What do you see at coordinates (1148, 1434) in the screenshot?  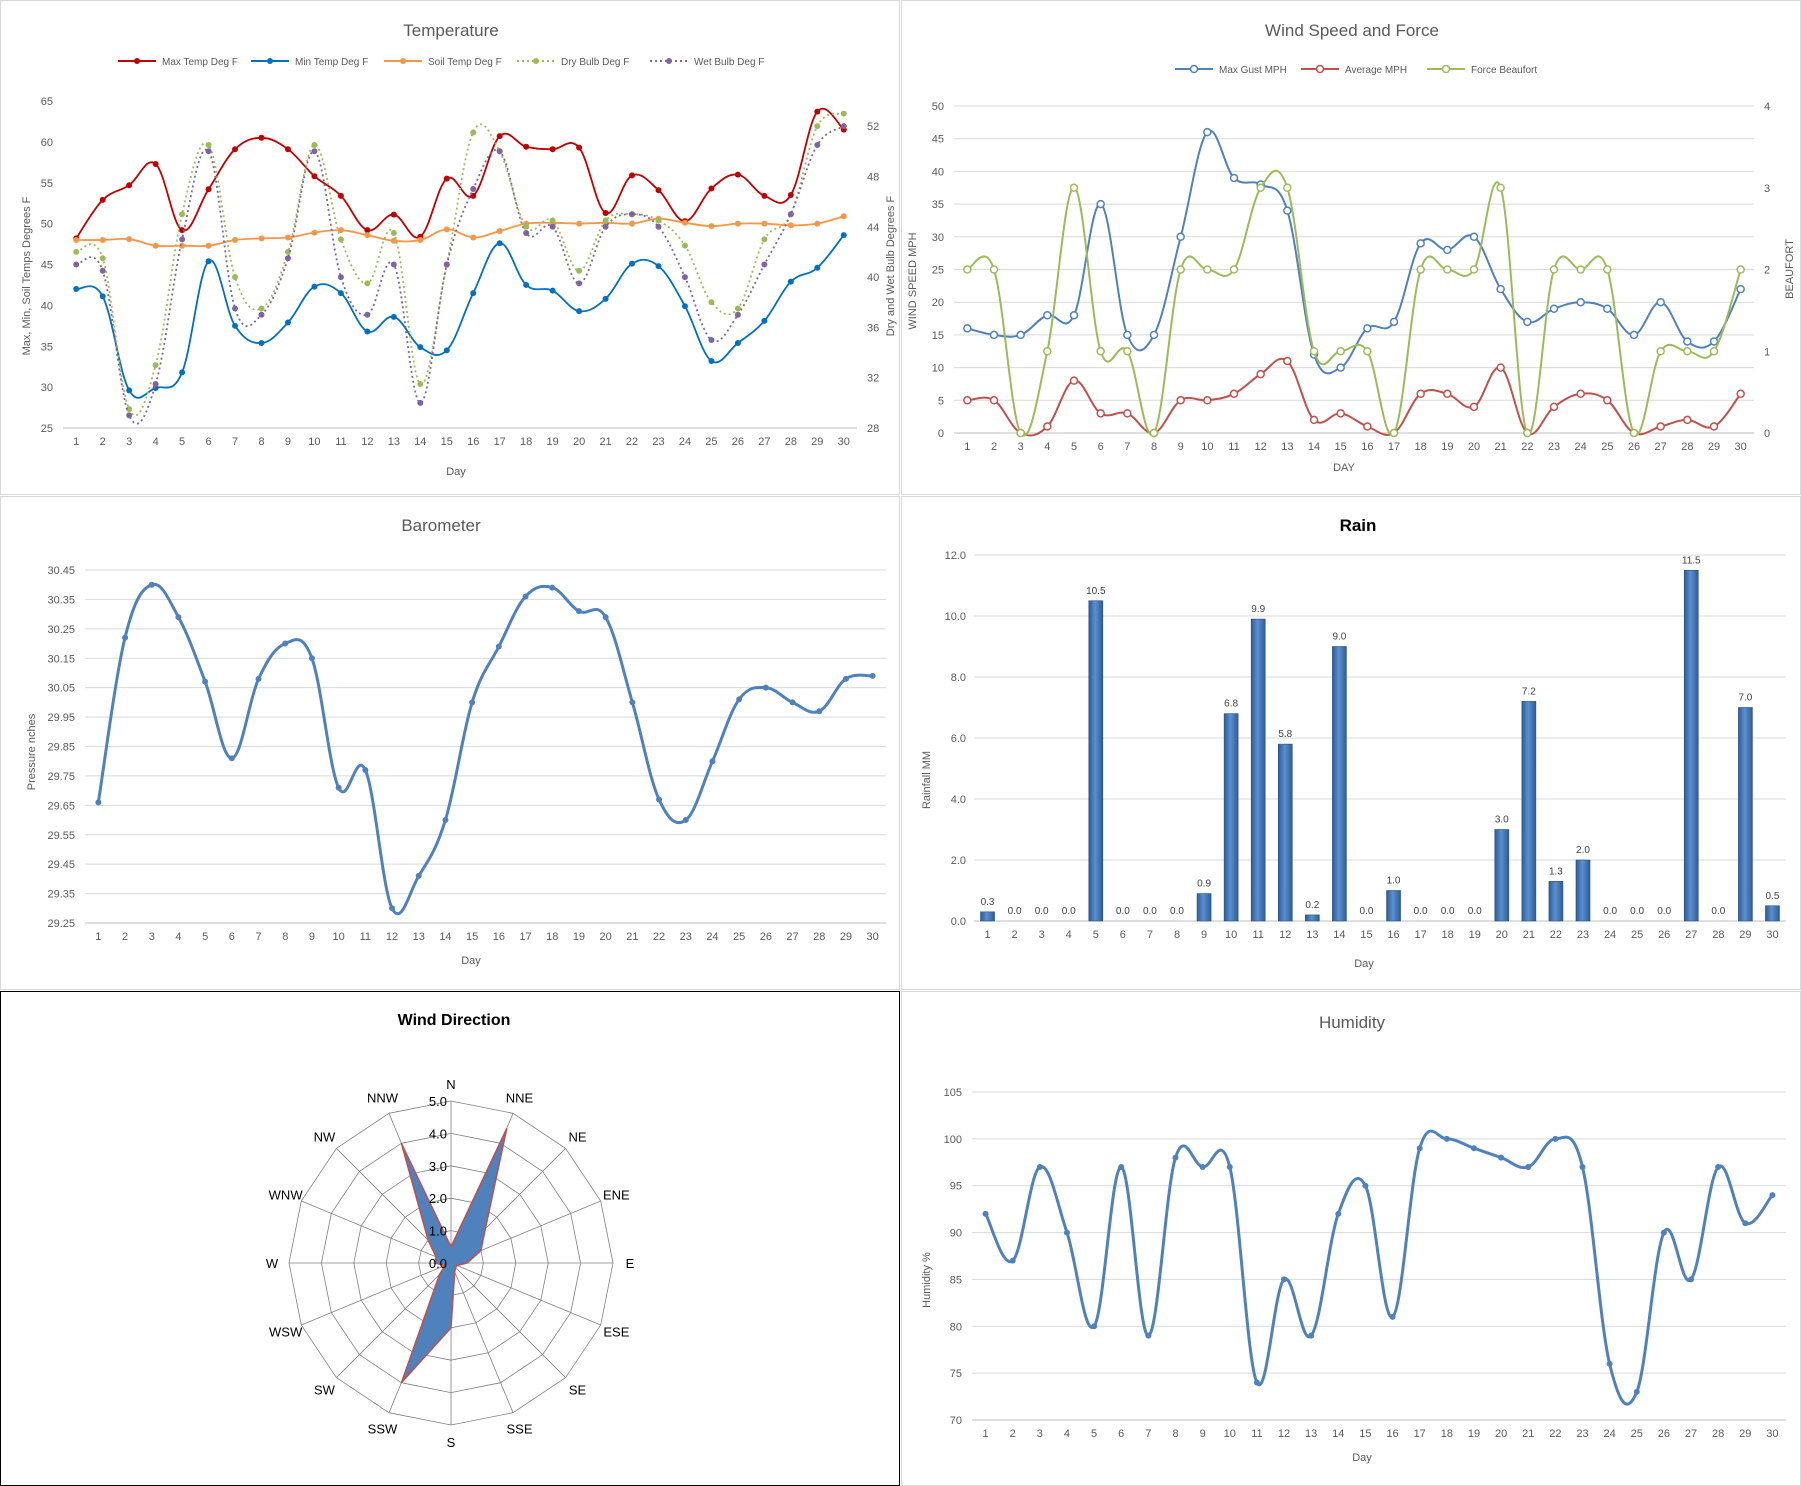 I see `x-tick-label: 7` at bounding box center [1148, 1434].